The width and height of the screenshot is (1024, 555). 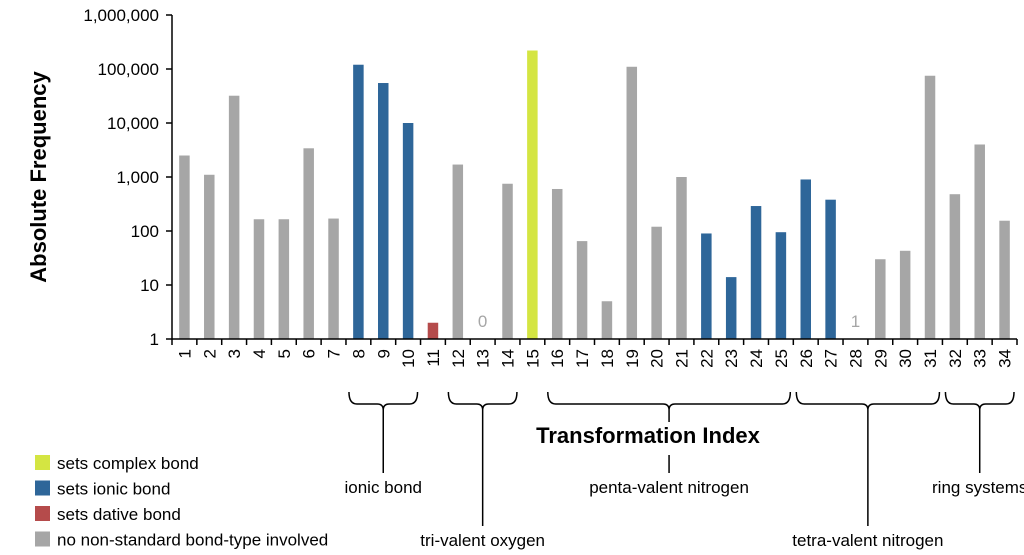 What do you see at coordinates (508, 358) in the screenshot?
I see `x-tick-label: 14` at bounding box center [508, 358].